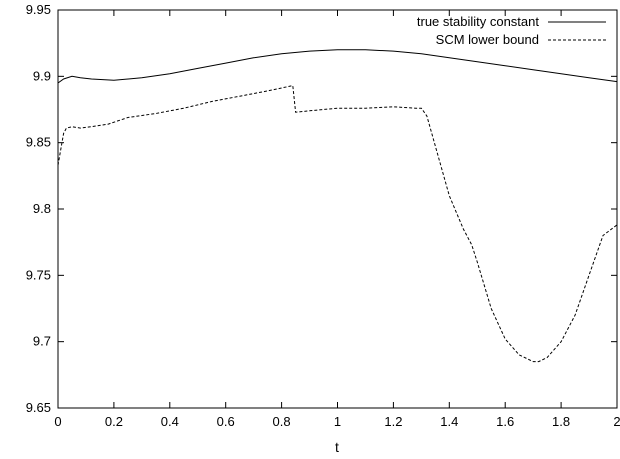 This screenshot has width=620, height=459. Describe the element at coordinates (38, 142) in the screenshot. I see `y-tick-label: 9.85` at that location.